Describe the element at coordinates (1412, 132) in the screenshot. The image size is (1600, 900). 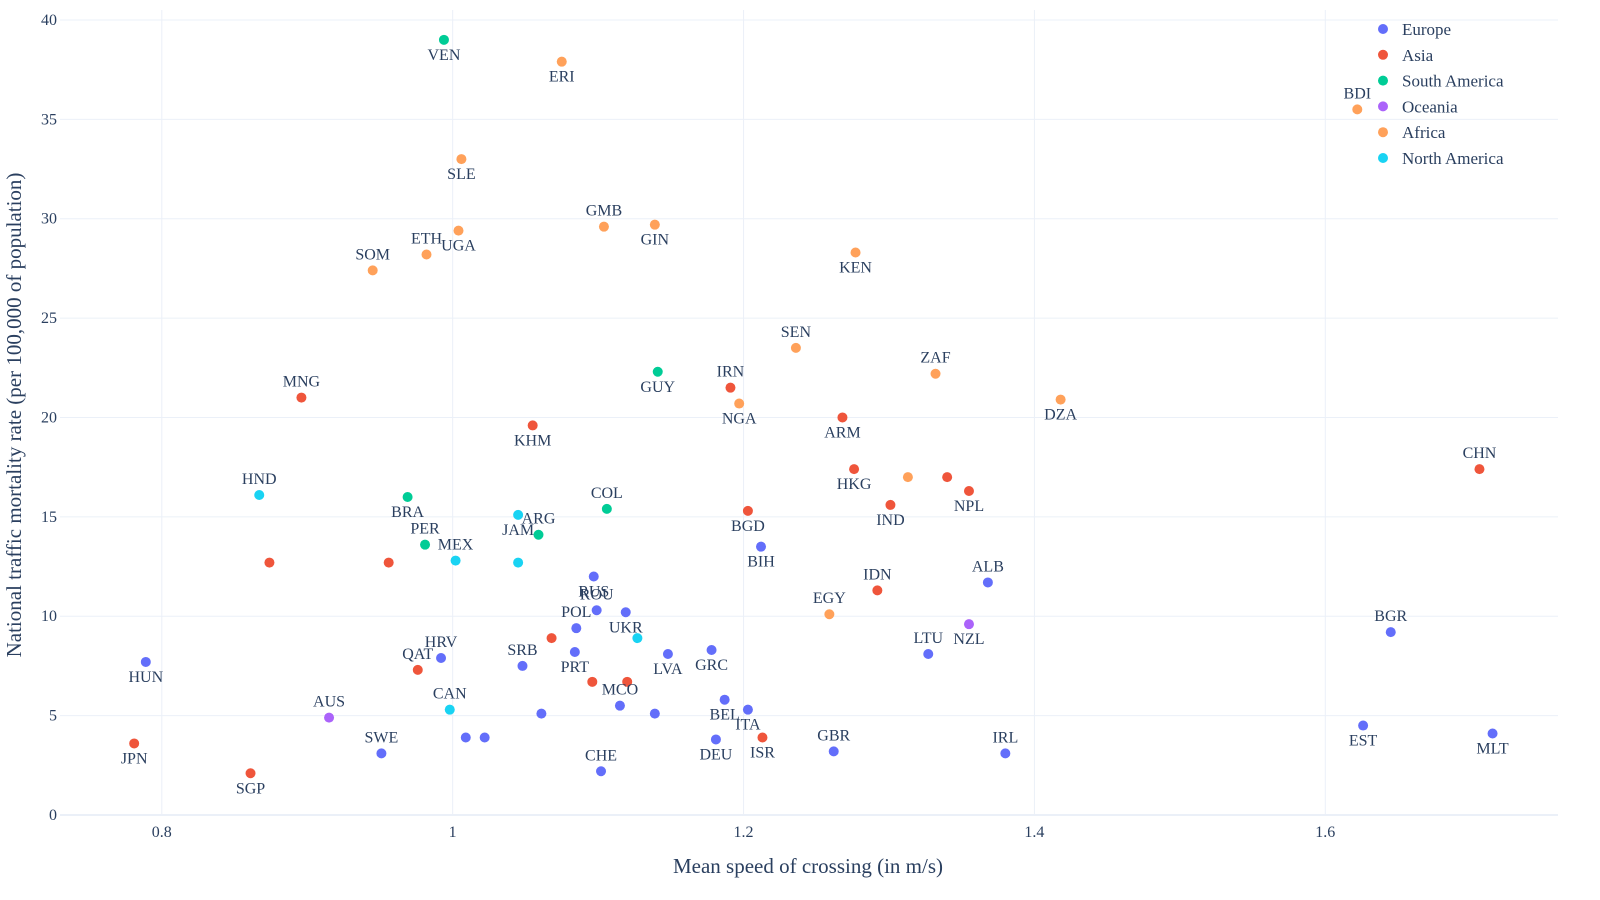
I see `legend-item: Africa` at that location.